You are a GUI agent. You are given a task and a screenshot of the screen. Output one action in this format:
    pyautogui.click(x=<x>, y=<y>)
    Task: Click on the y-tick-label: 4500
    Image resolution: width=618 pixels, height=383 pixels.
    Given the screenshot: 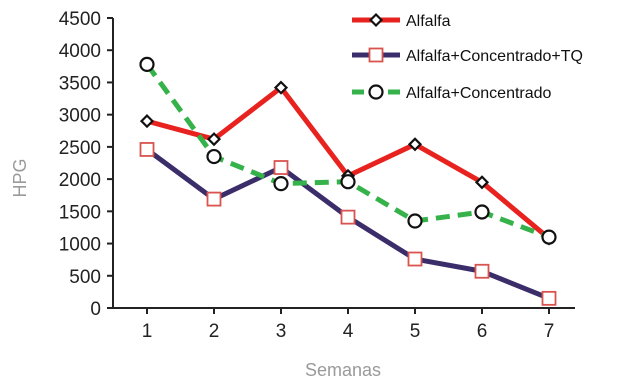 What is the action you would take?
    pyautogui.click(x=80, y=19)
    